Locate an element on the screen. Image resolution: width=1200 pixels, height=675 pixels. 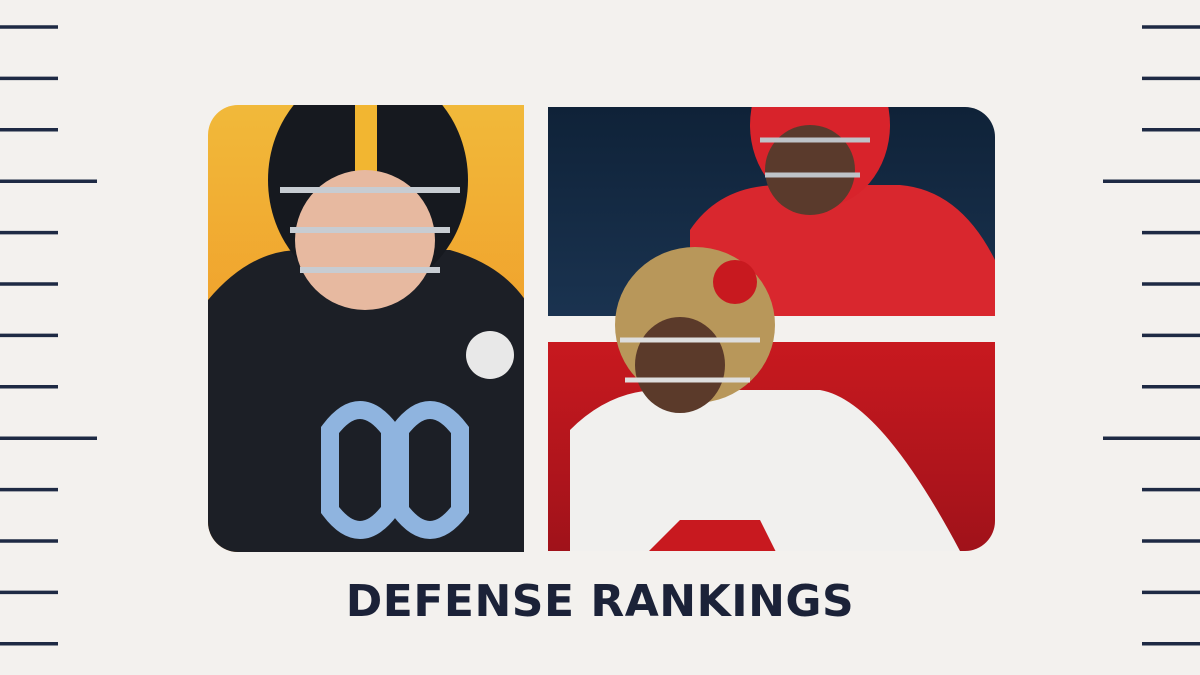
player-bottom-right-helmet is located at coordinates (695, 330).